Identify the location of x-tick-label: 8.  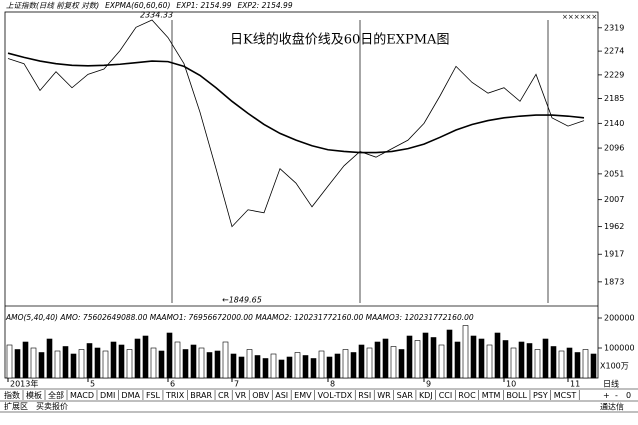
(332, 384).